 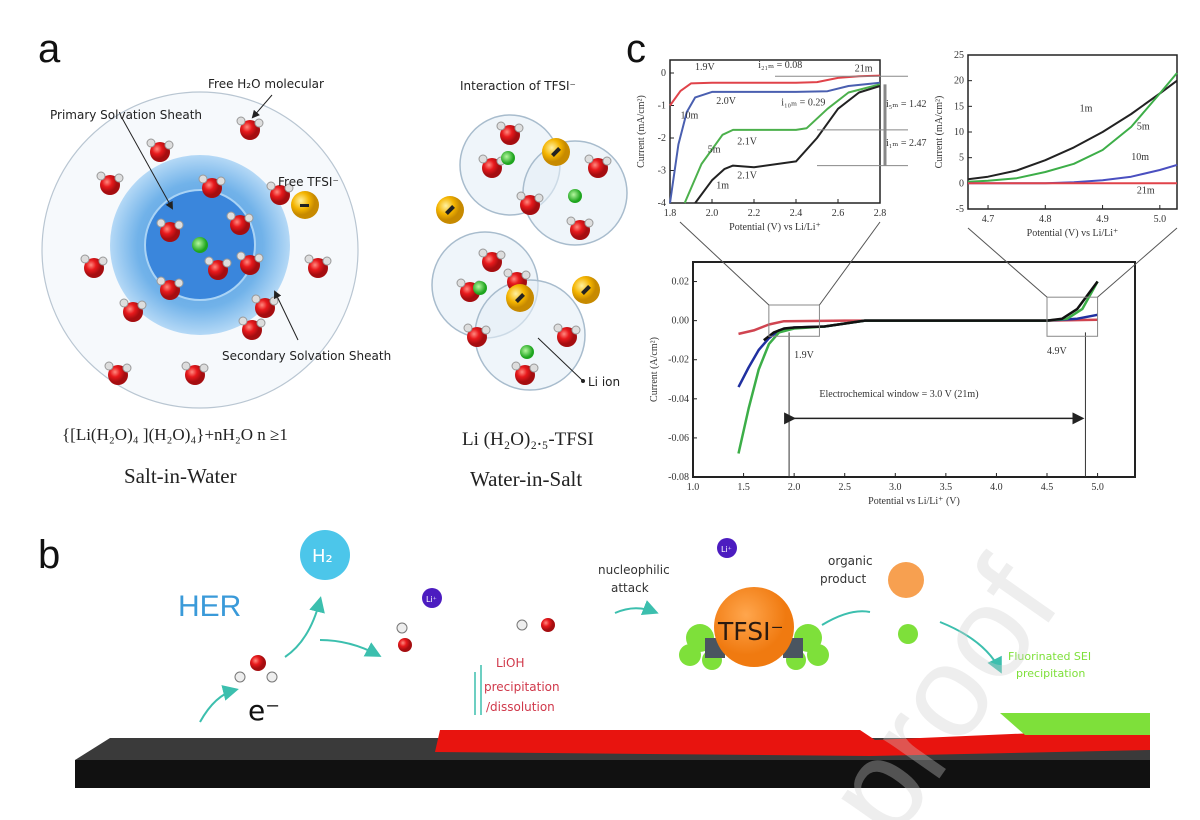 I want to click on nucleophilic-label-1: nucleophilic, so click(x=634, y=570).